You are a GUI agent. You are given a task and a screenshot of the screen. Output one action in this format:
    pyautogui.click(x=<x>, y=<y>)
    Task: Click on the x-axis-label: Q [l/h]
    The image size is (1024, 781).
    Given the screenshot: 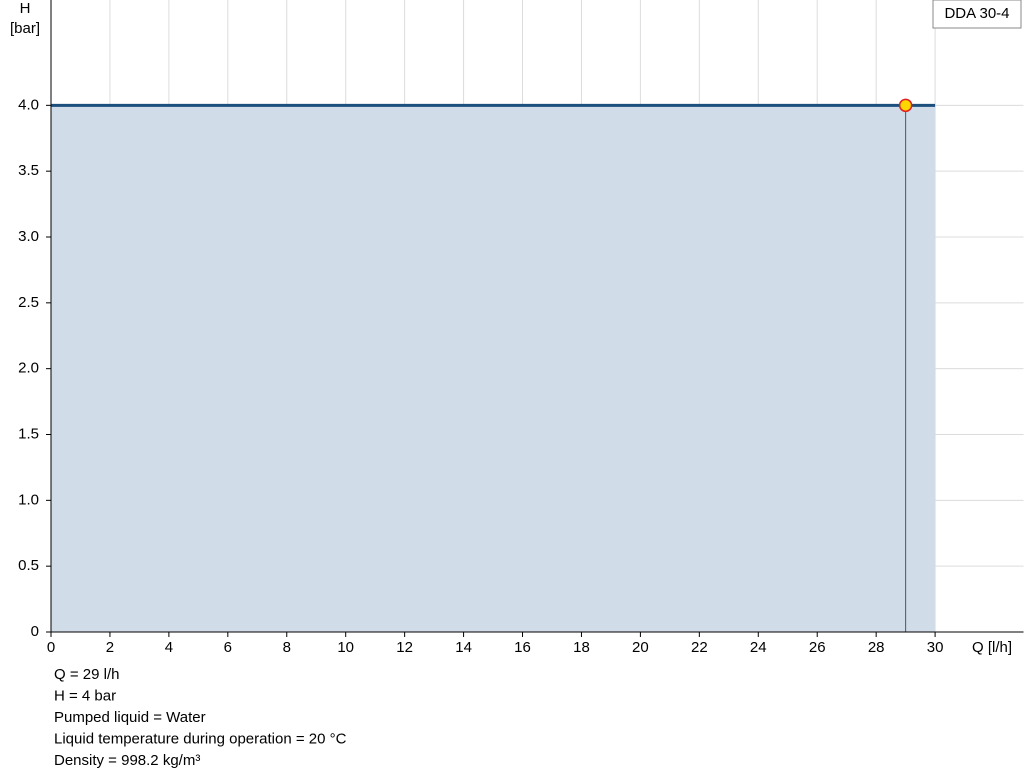 What is the action you would take?
    pyautogui.click(x=992, y=647)
    